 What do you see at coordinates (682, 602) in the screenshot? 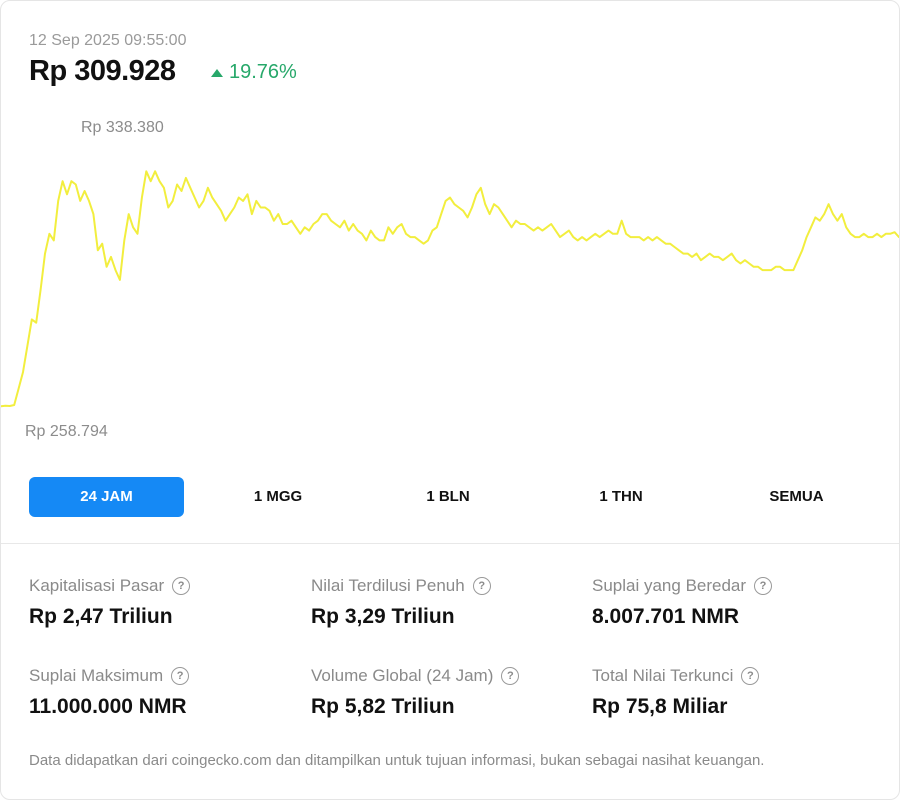
I see `stat-circulating-supply: Suplai yang Beredar? 8.007.701 NMR` at bounding box center [682, 602].